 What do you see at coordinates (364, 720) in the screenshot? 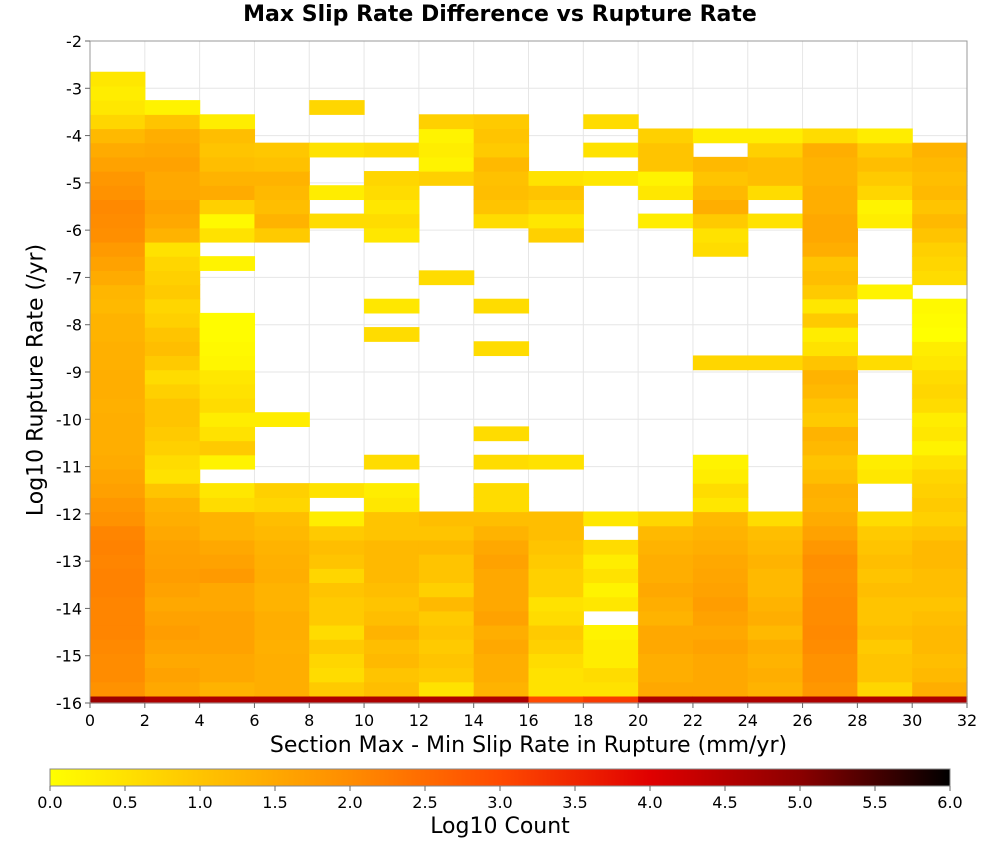
I see `x-tick-label: 10` at bounding box center [364, 720].